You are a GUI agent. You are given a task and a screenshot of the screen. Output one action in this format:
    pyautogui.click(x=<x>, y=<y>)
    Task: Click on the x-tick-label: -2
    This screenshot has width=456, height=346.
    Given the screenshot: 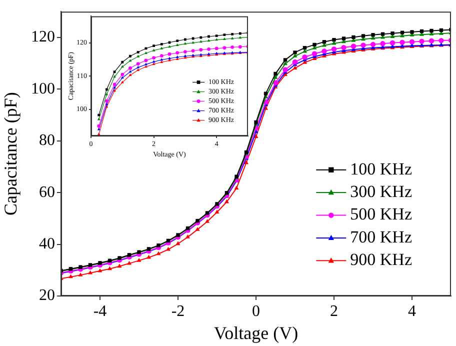 What is the action you would take?
    pyautogui.click(x=178, y=311)
    